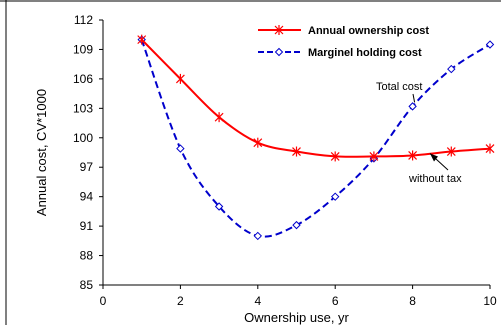  What do you see at coordinates (87, 197) in the screenshot?
I see `y-tick-label: 94` at bounding box center [87, 197].